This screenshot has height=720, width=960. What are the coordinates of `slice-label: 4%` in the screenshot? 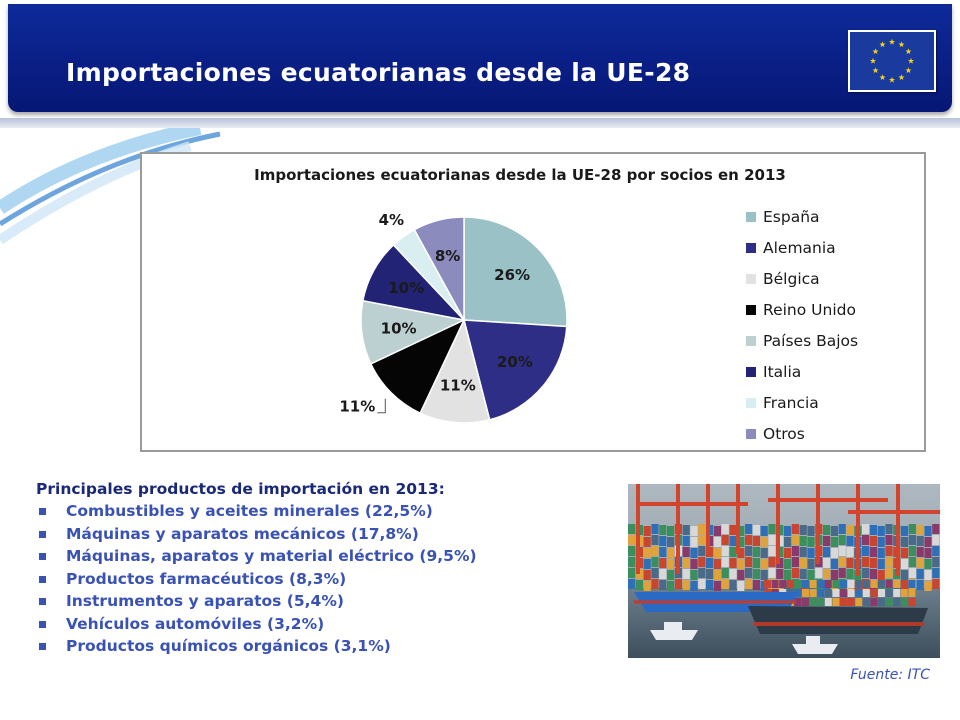 It's located at (391, 220).